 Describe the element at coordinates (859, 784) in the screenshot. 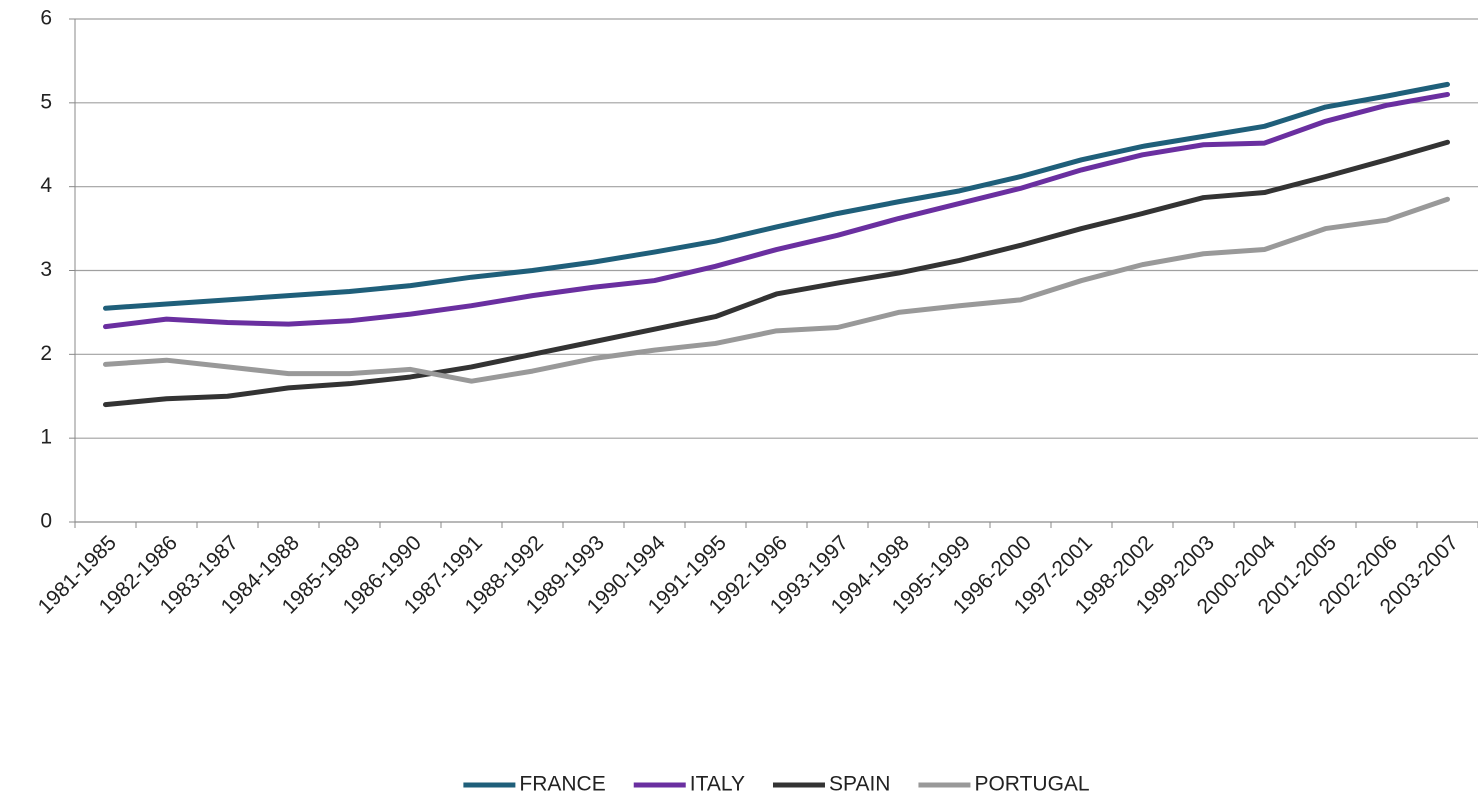

I see `legend-label: SPAIN` at that location.